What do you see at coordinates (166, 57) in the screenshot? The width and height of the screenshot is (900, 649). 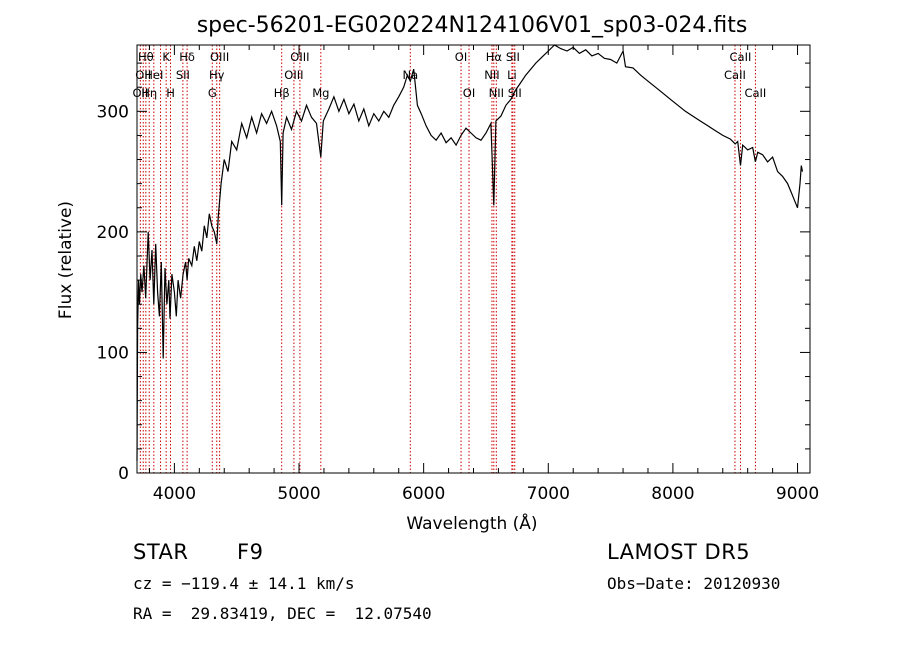 I see `line-marker-label: K` at bounding box center [166, 57].